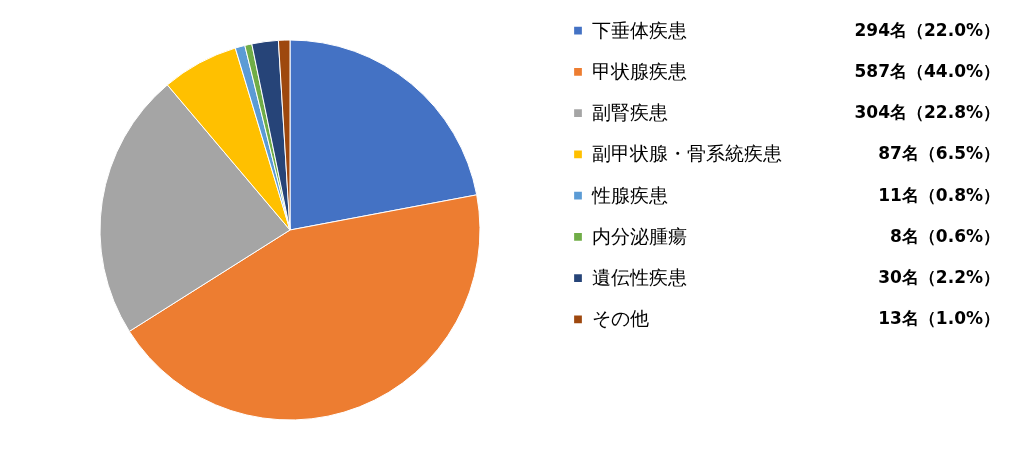  I want to click on legend-label: 遺伝性疾患, so click(639, 277).